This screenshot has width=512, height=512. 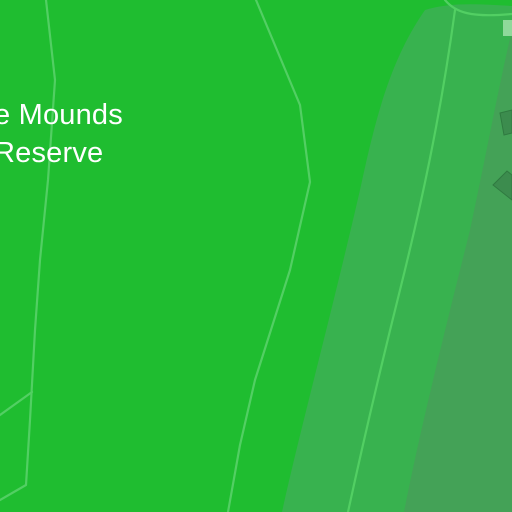 I want to click on area-name-line-1: e Mounds, so click(x=61, y=115).